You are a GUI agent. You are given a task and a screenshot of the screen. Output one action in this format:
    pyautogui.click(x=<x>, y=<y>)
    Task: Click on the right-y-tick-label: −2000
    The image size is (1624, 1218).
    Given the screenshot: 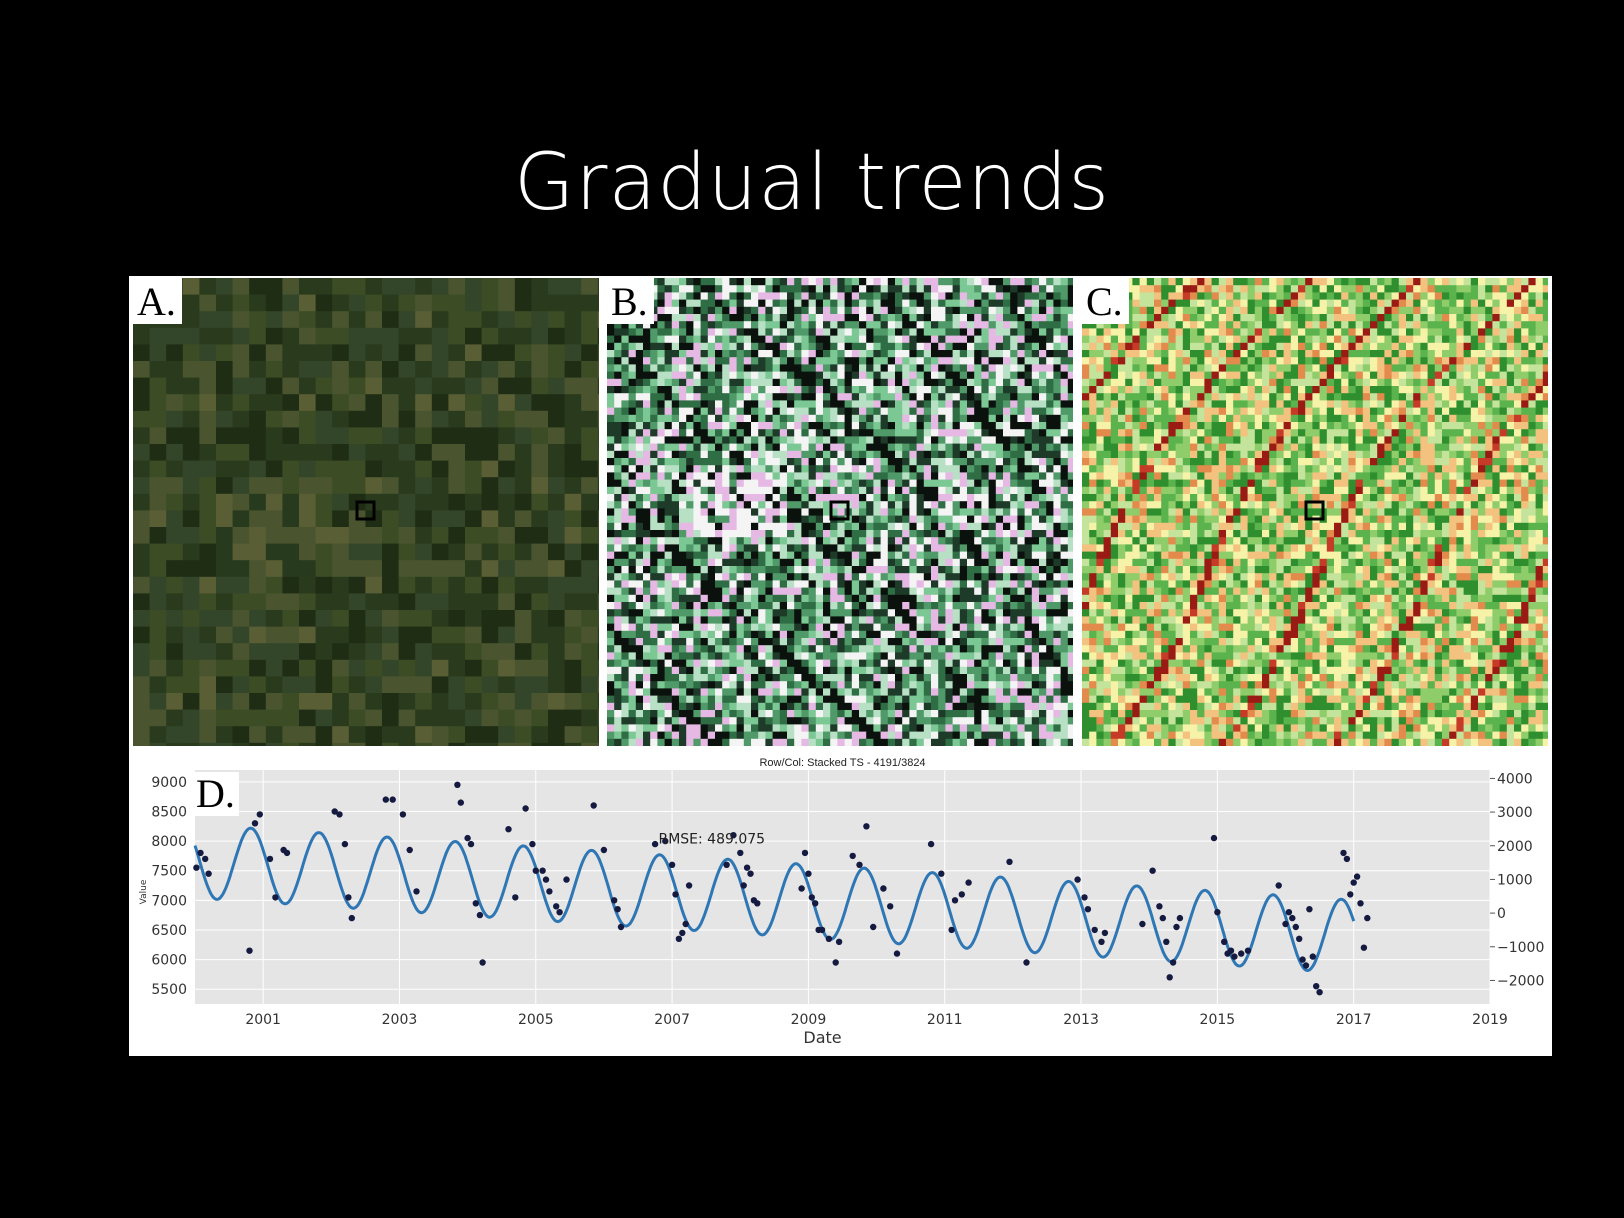 What is the action you would take?
    pyautogui.click(x=1520, y=981)
    